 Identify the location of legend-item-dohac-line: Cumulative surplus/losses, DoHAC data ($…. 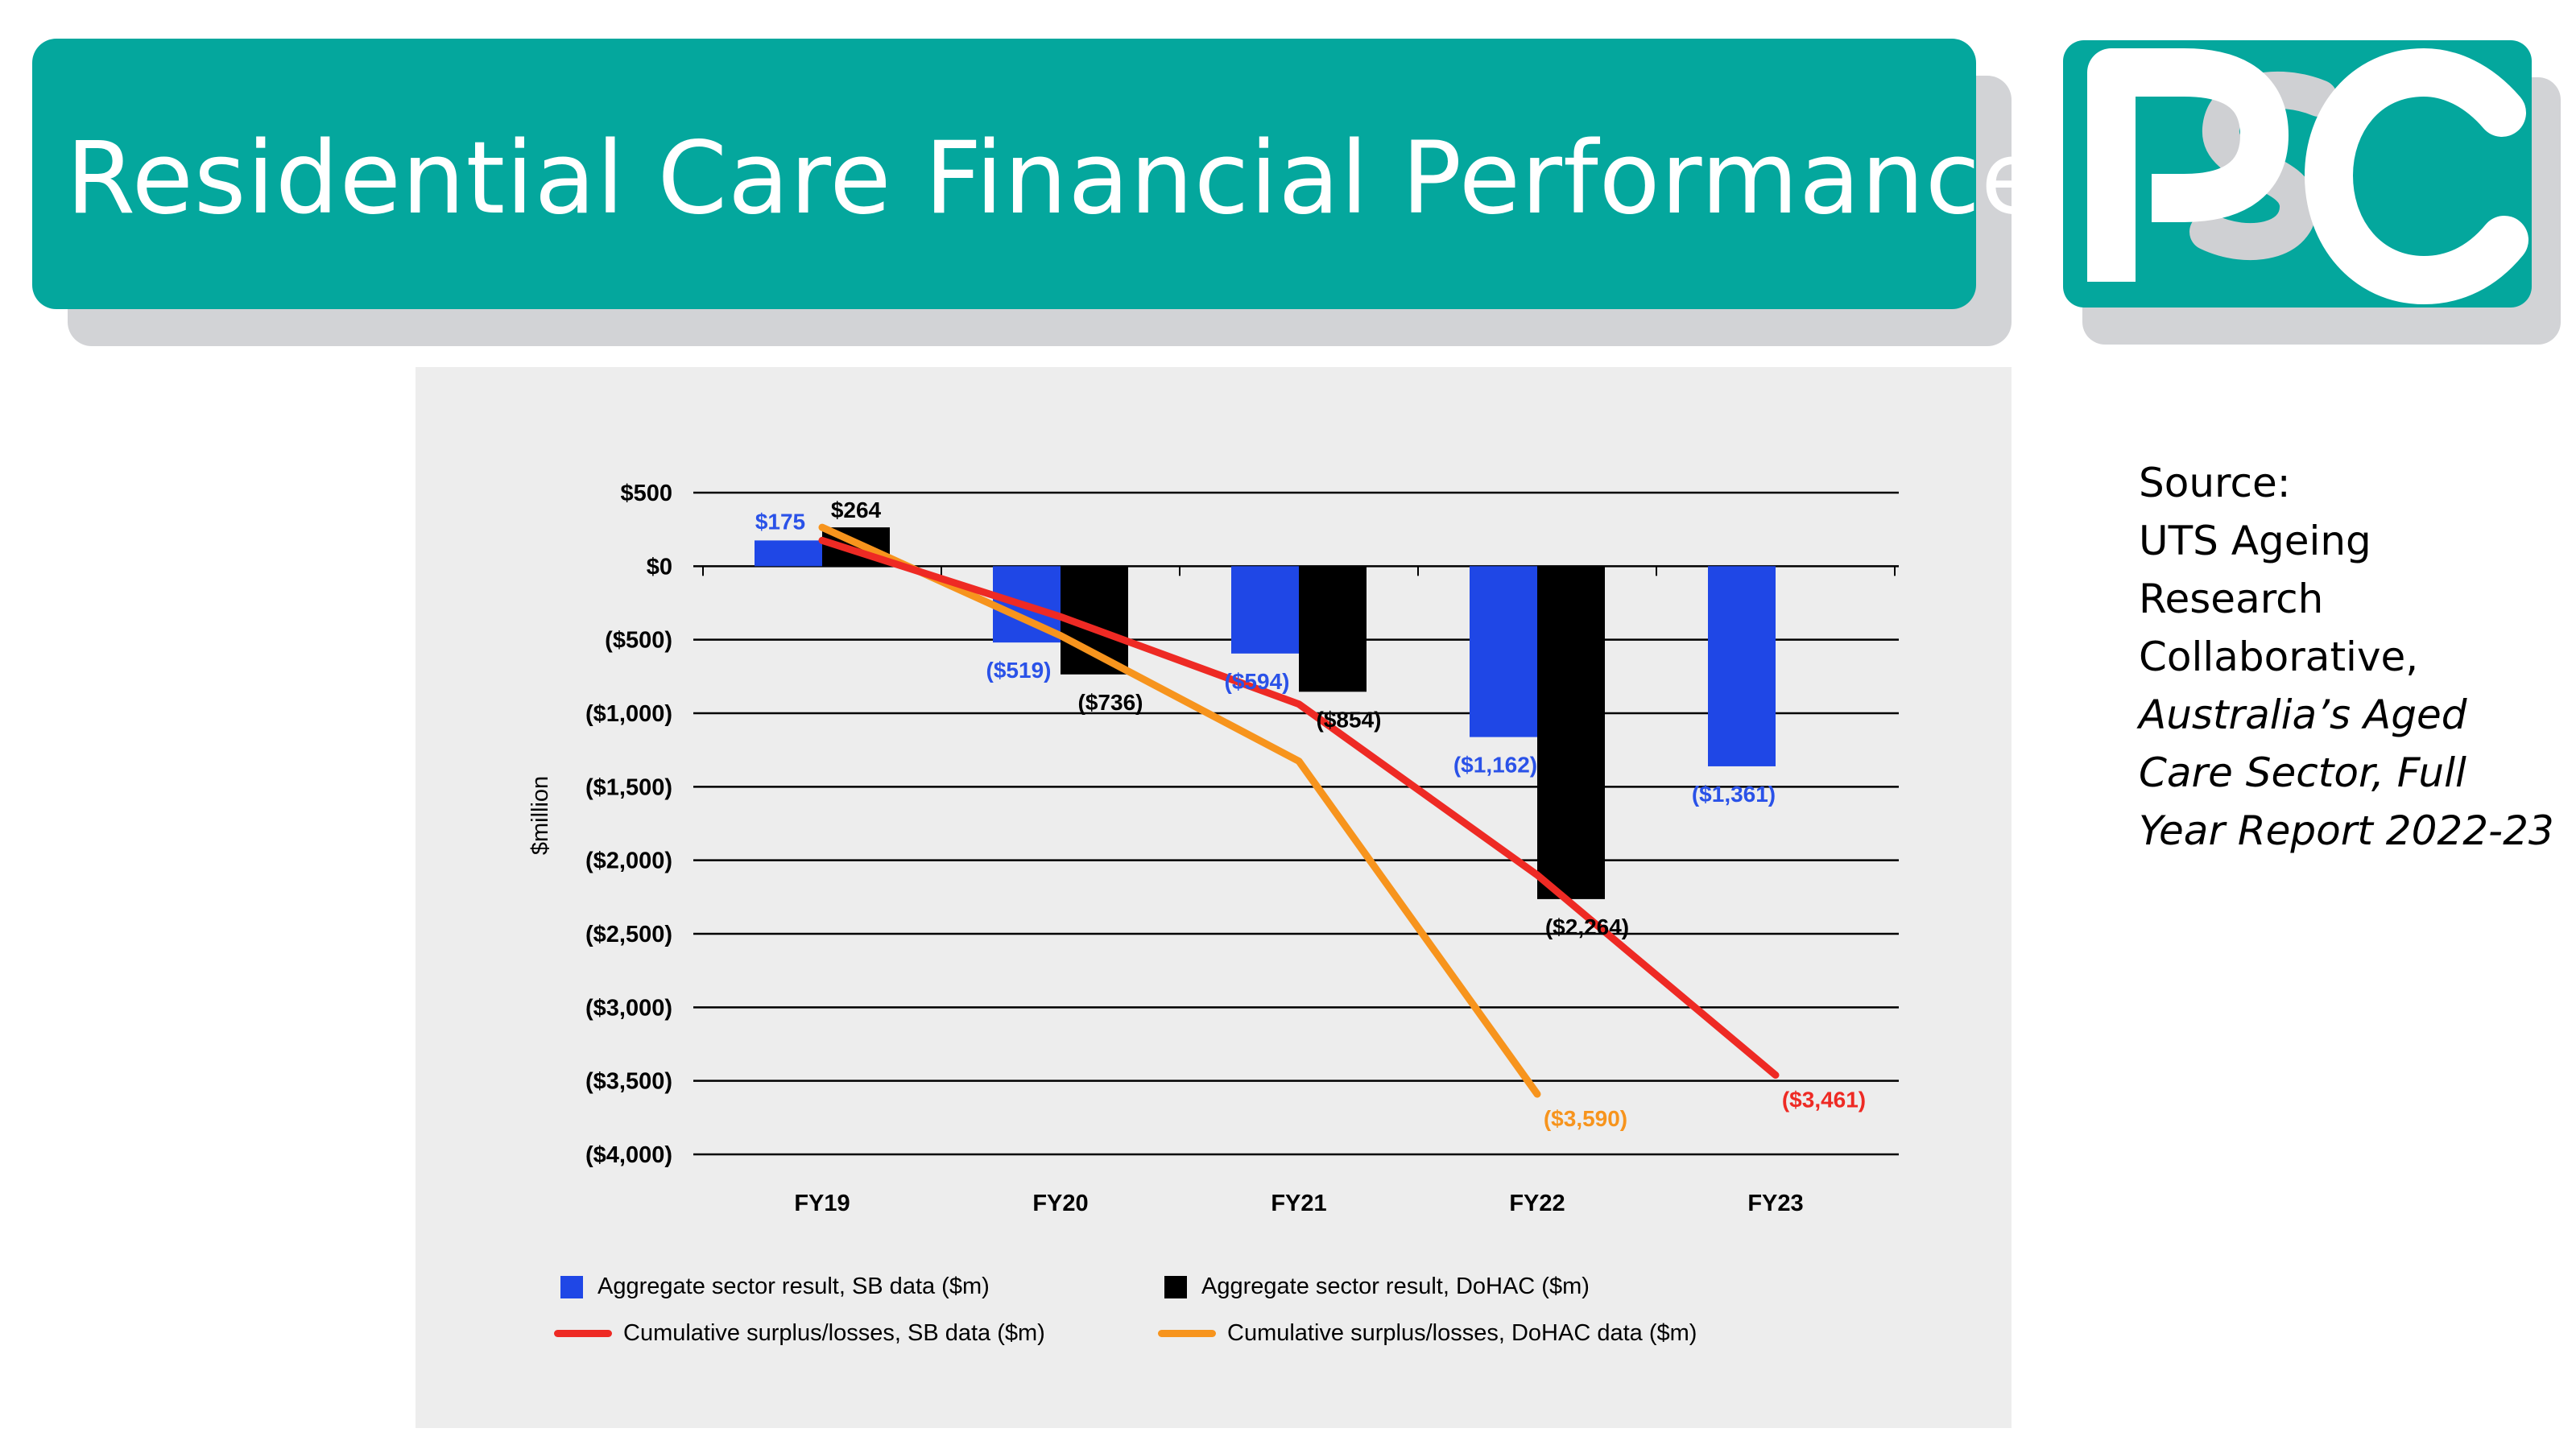
(1428, 1333).